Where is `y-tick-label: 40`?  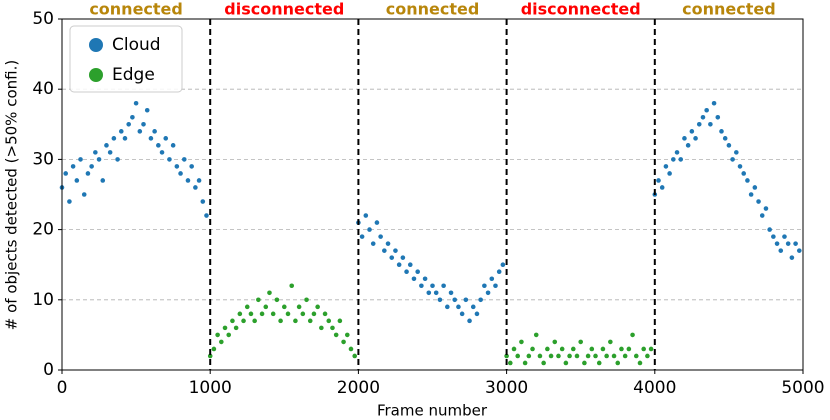 y-tick-label: 40 is located at coordinates (43, 89).